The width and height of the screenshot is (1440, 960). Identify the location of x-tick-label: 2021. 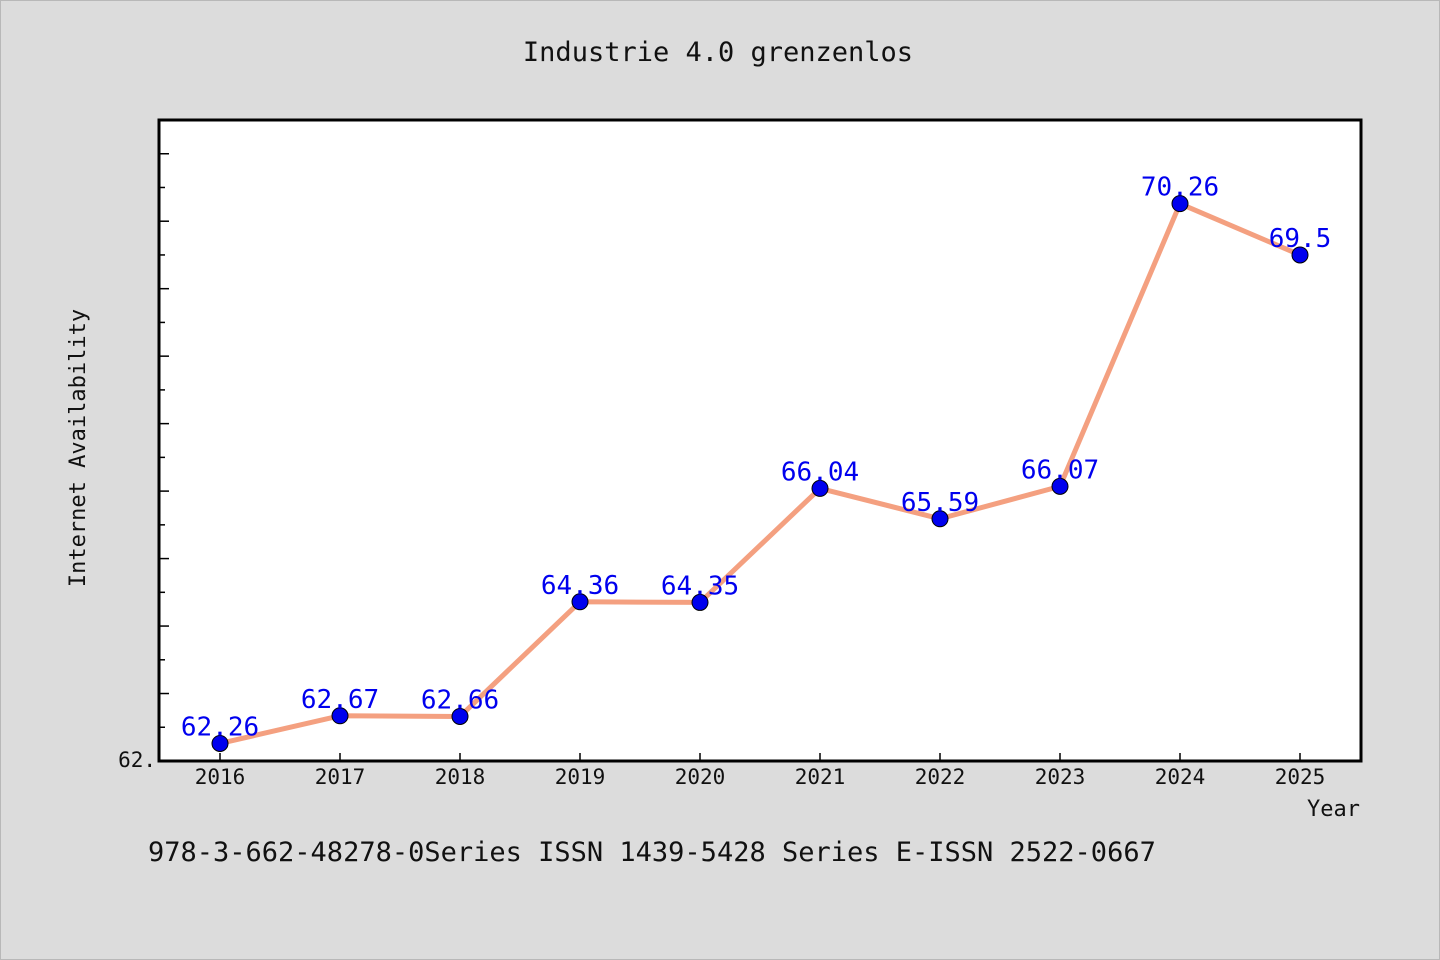
(820, 777).